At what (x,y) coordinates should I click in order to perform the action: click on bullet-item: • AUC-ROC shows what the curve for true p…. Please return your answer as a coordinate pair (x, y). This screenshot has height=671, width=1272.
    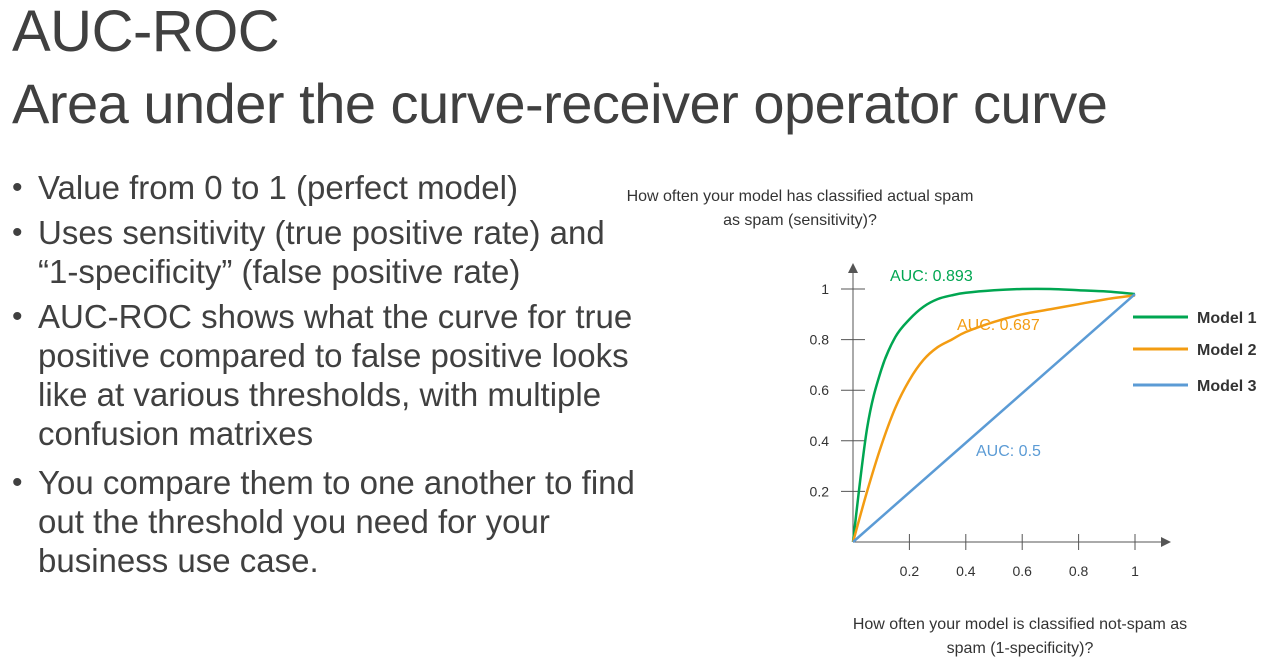
    Looking at the image, I should click on (330, 375).